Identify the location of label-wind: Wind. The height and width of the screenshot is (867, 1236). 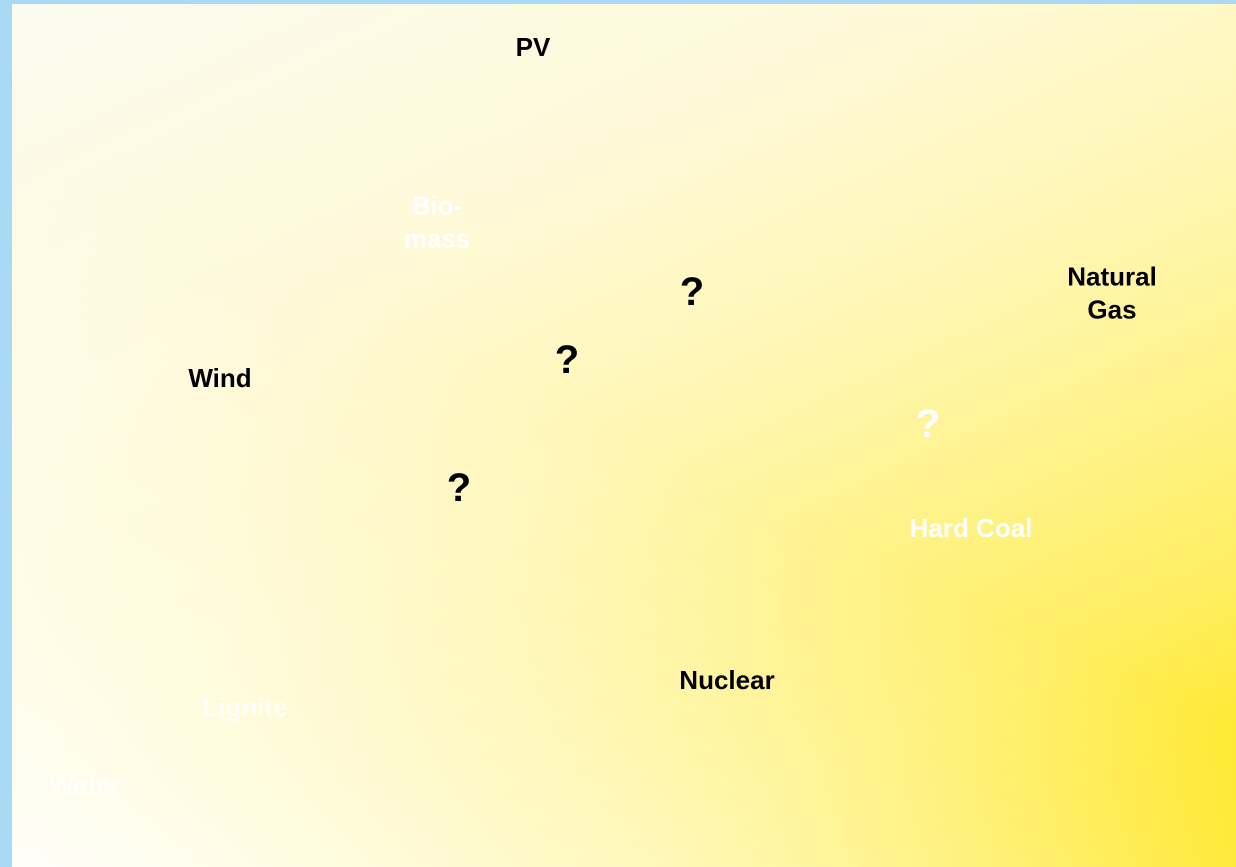
(220, 377).